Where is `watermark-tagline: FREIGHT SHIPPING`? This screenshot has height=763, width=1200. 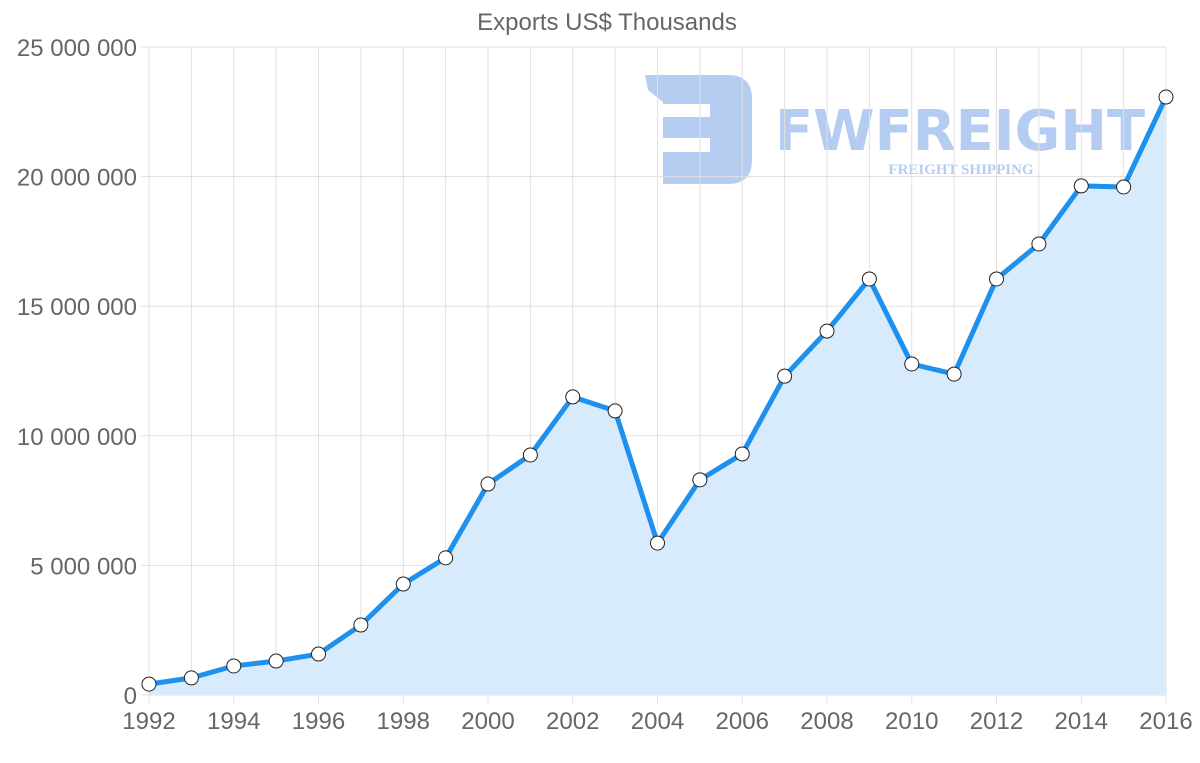 watermark-tagline: FREIGHT SHIPPING is located at coordinates (960, 170).